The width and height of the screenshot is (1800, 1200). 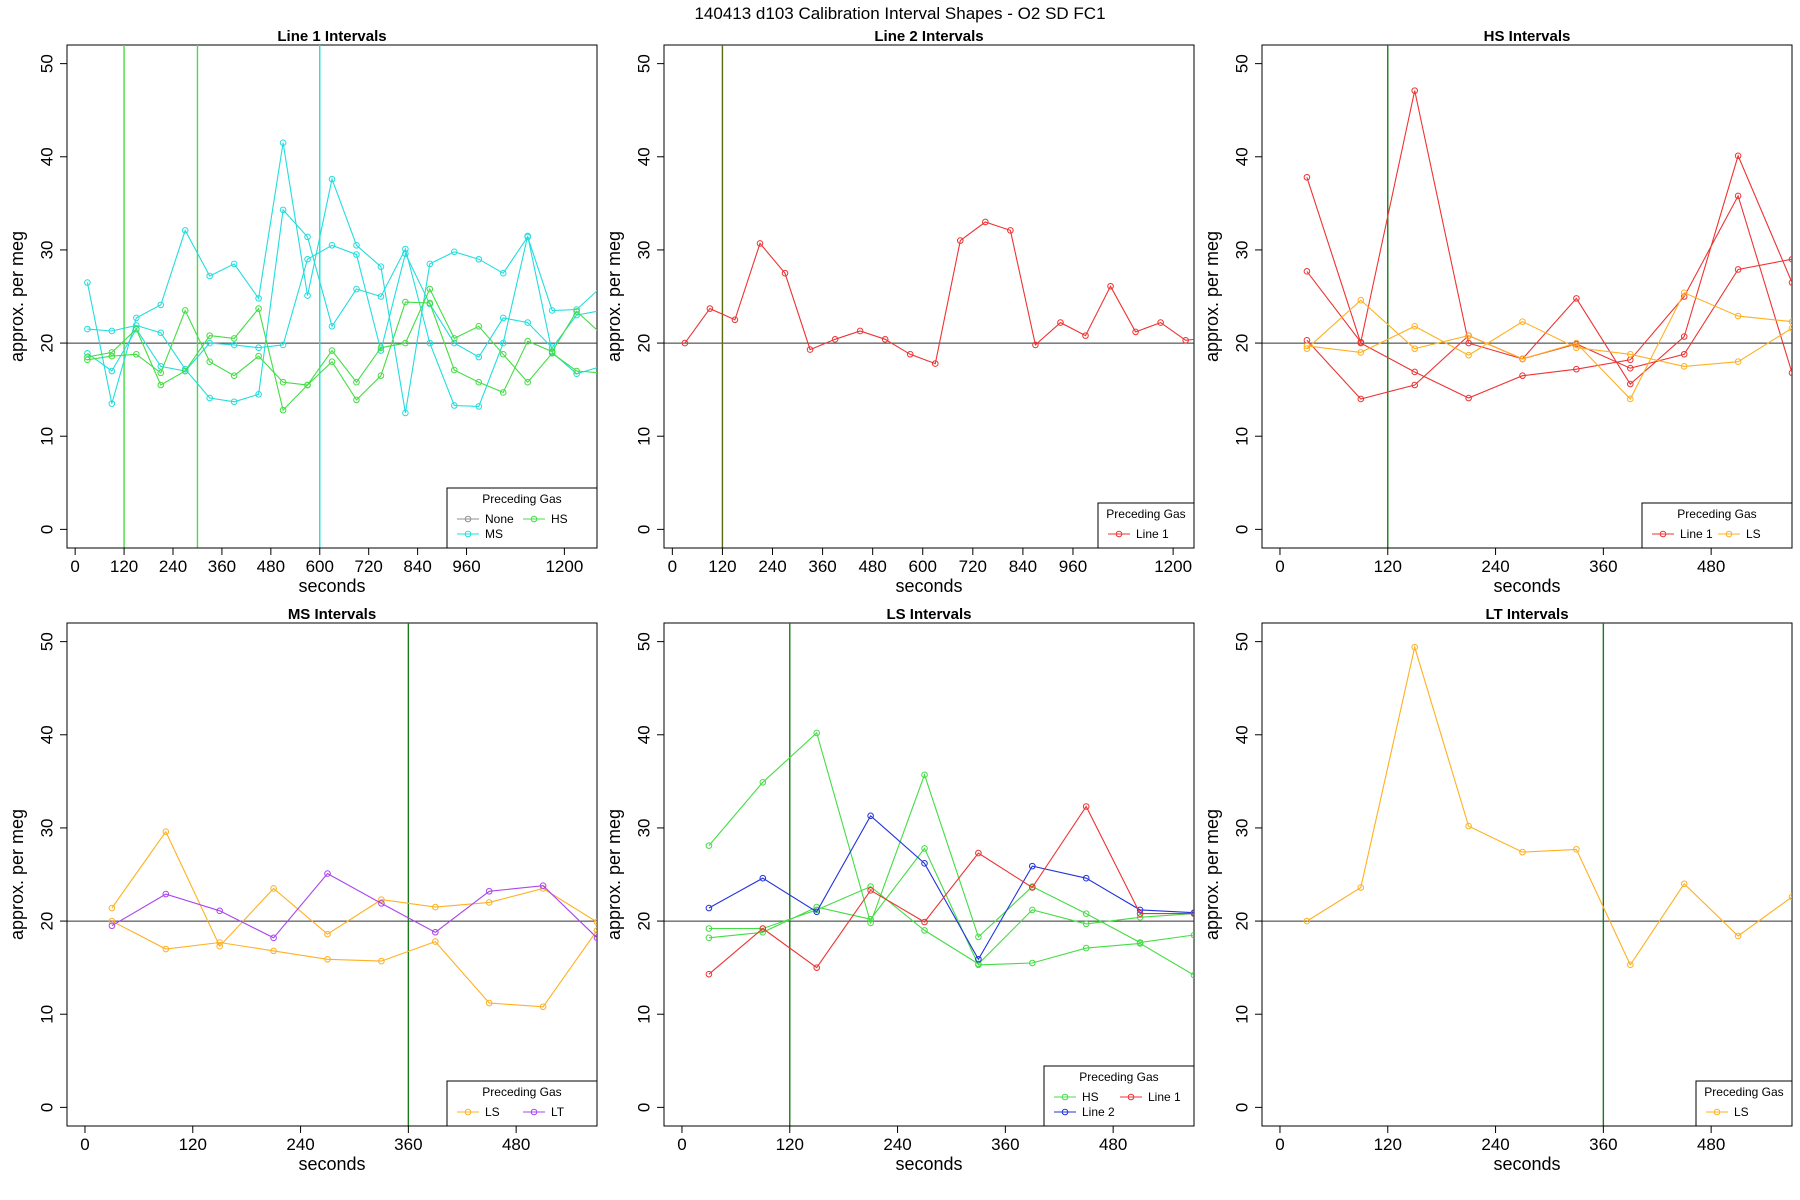 I want to click on x-axis: 0 120 240 360 480 600 720 840 960 1200 seconds, so click(x=930, y=571).